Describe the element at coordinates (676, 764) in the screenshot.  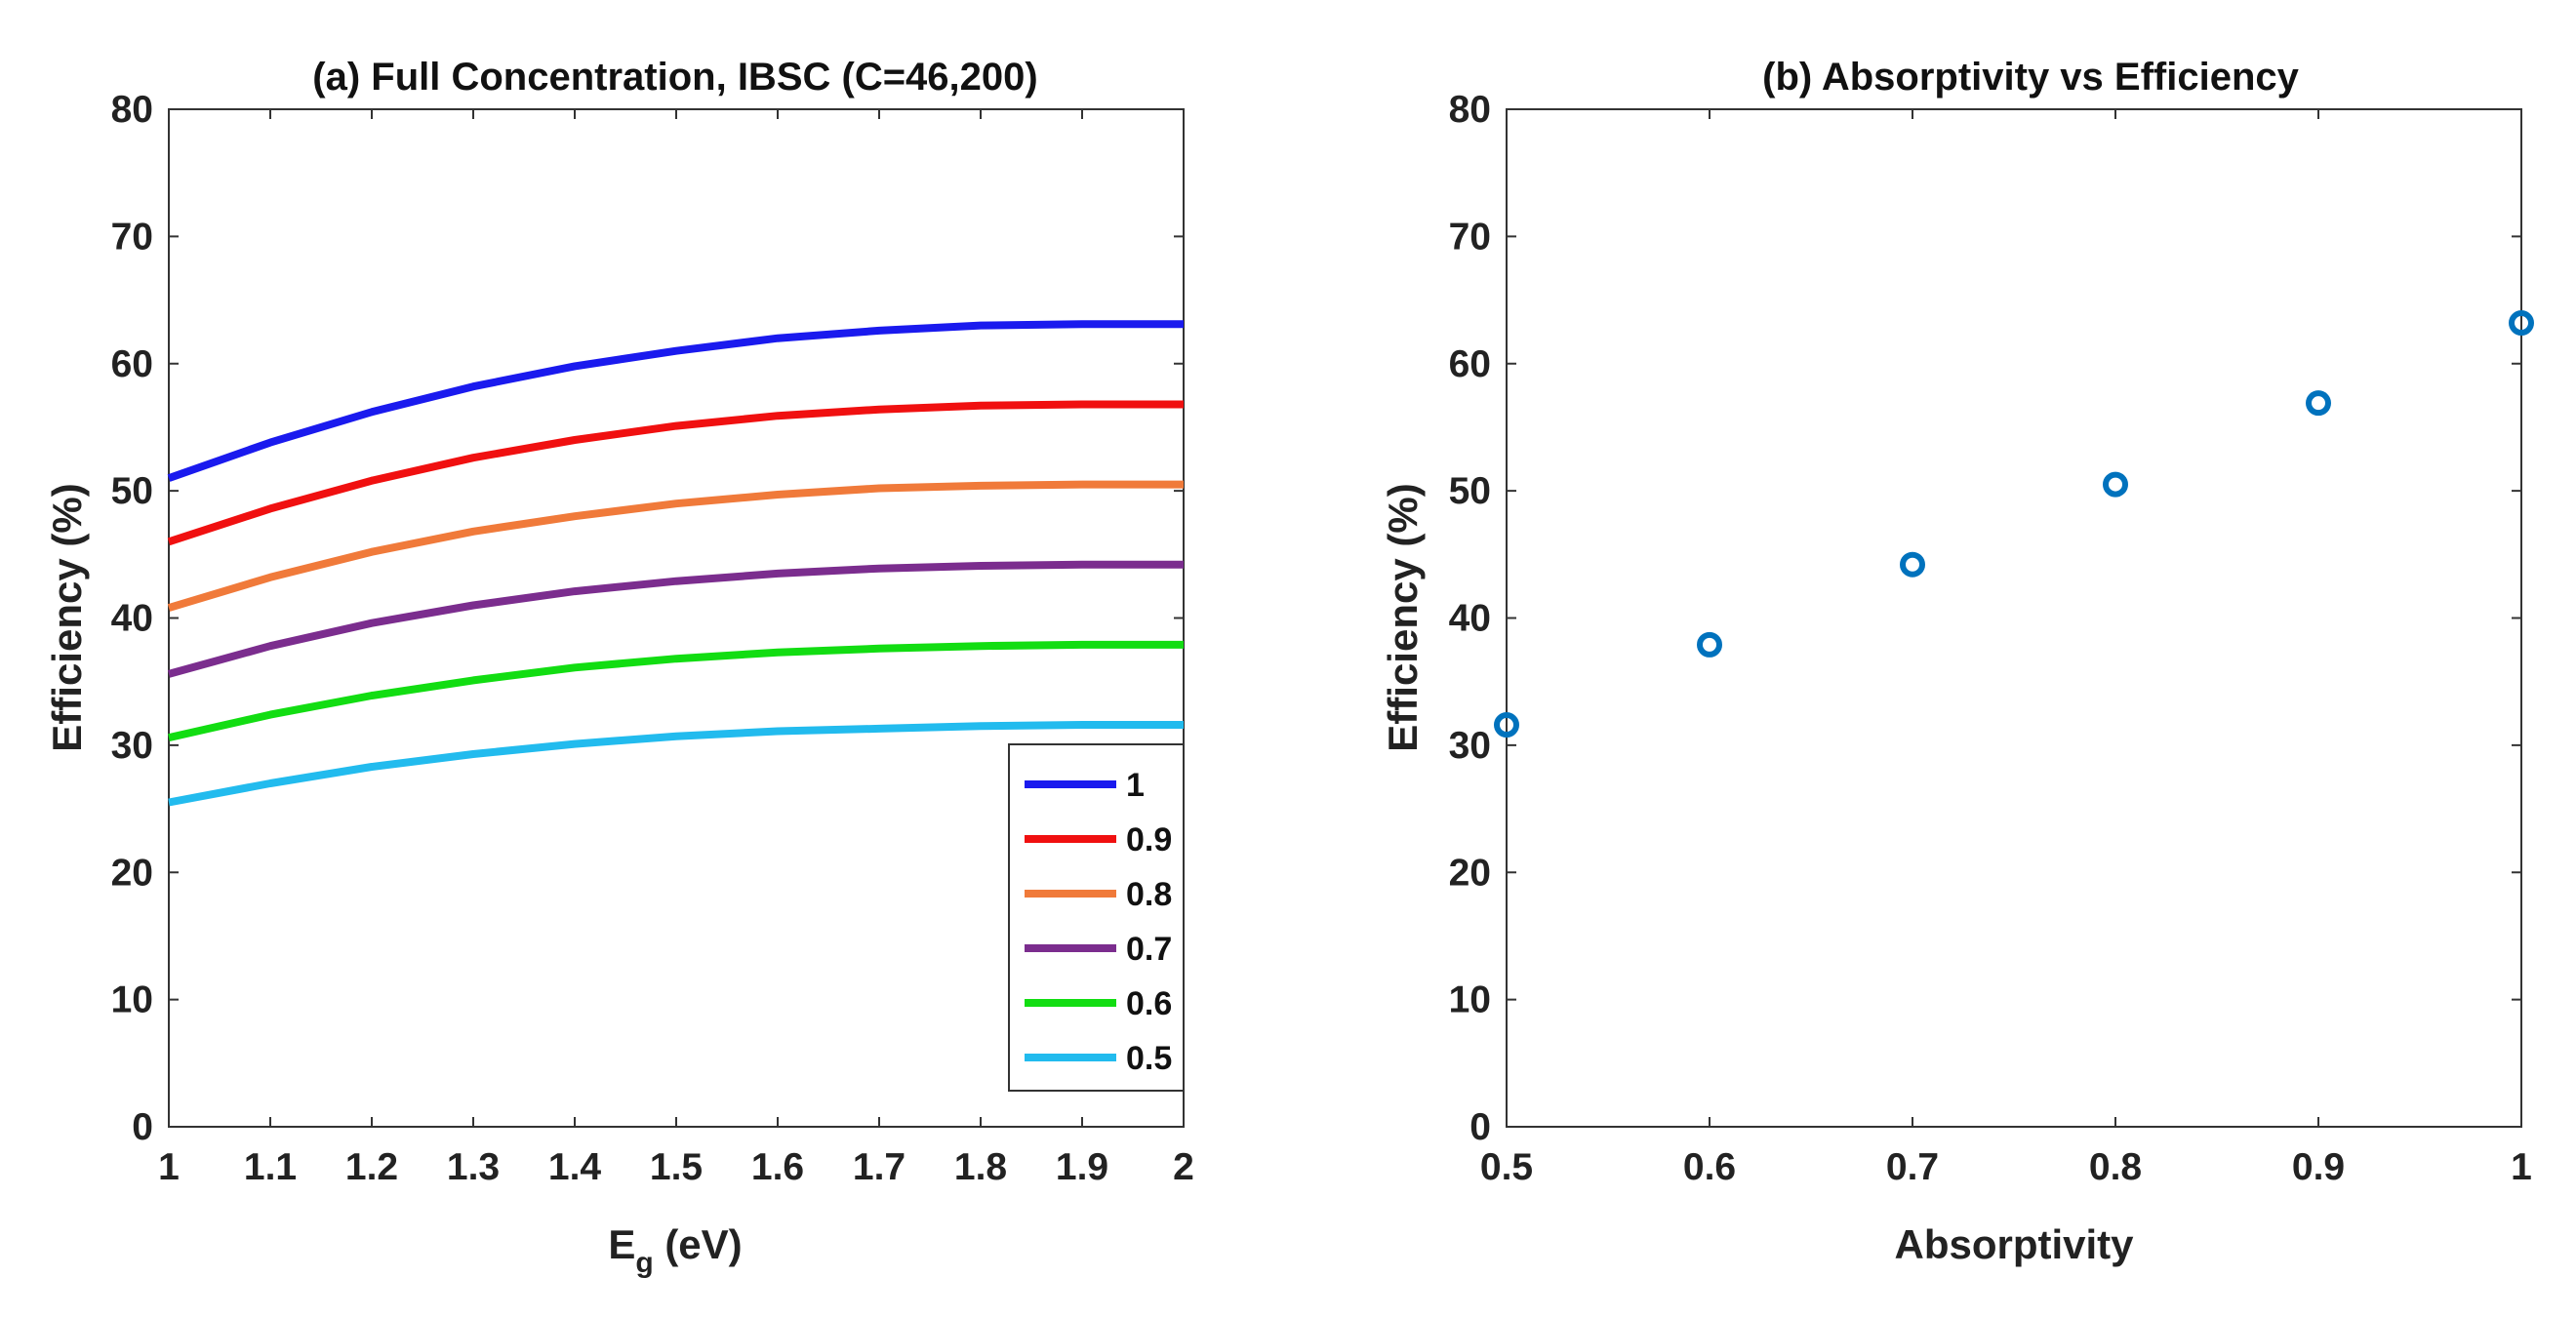
I see `series-line-0.5` at that location.